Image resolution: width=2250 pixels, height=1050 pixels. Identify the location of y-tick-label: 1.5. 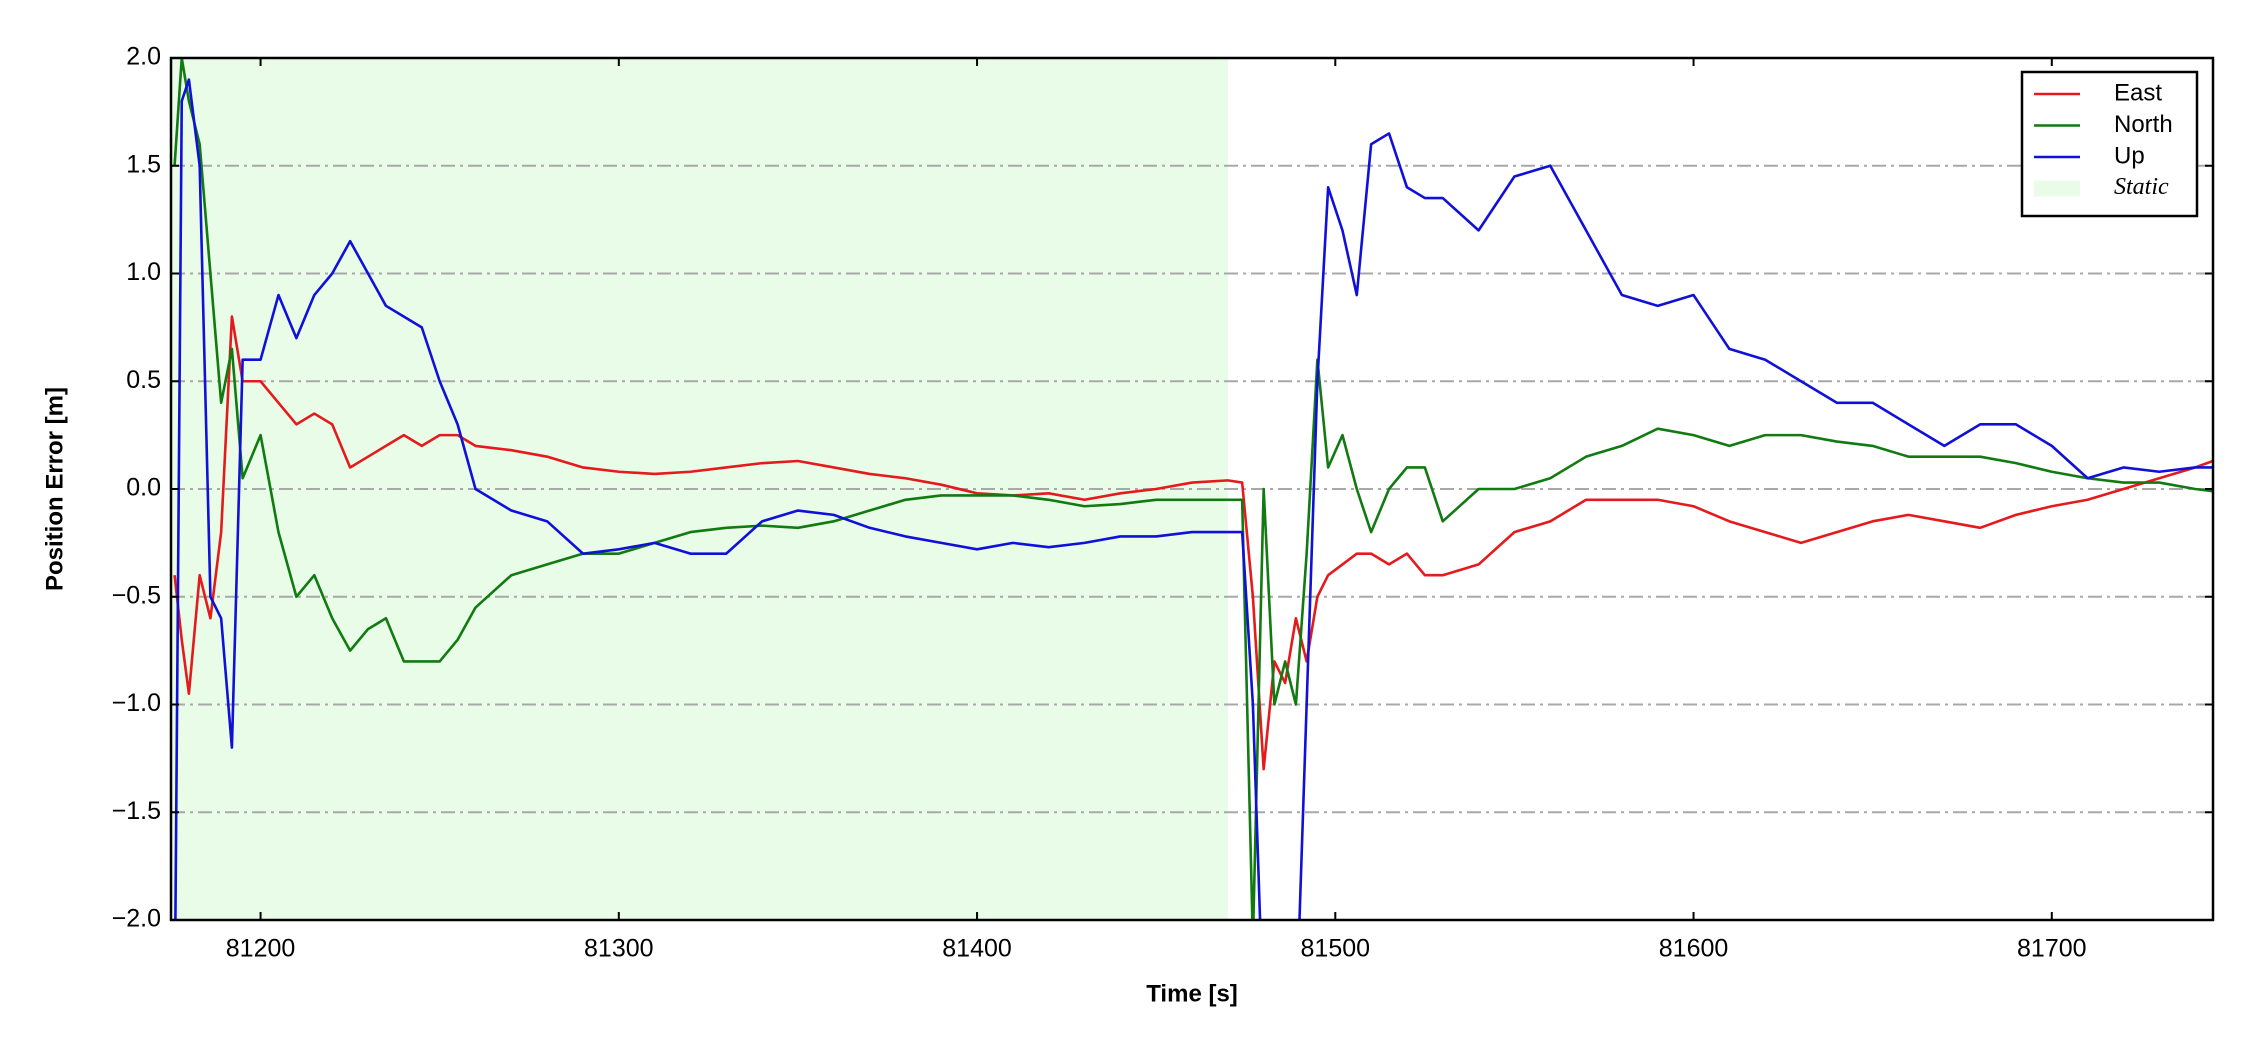
(143, 164).